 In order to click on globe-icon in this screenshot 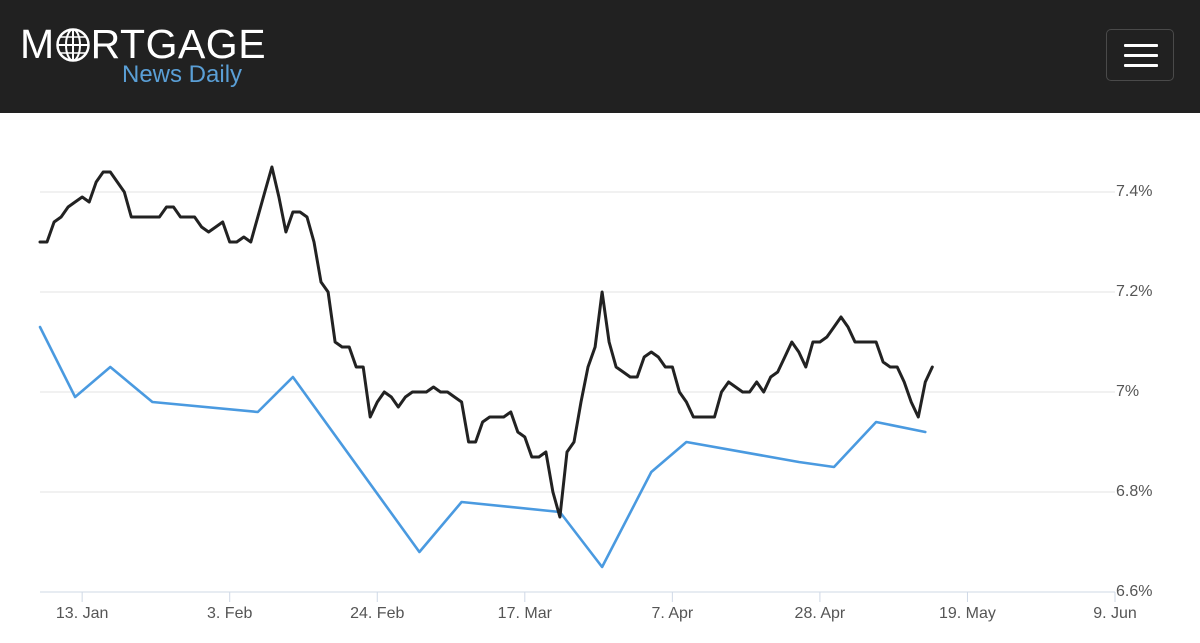, I will do `click(72, 45)`.